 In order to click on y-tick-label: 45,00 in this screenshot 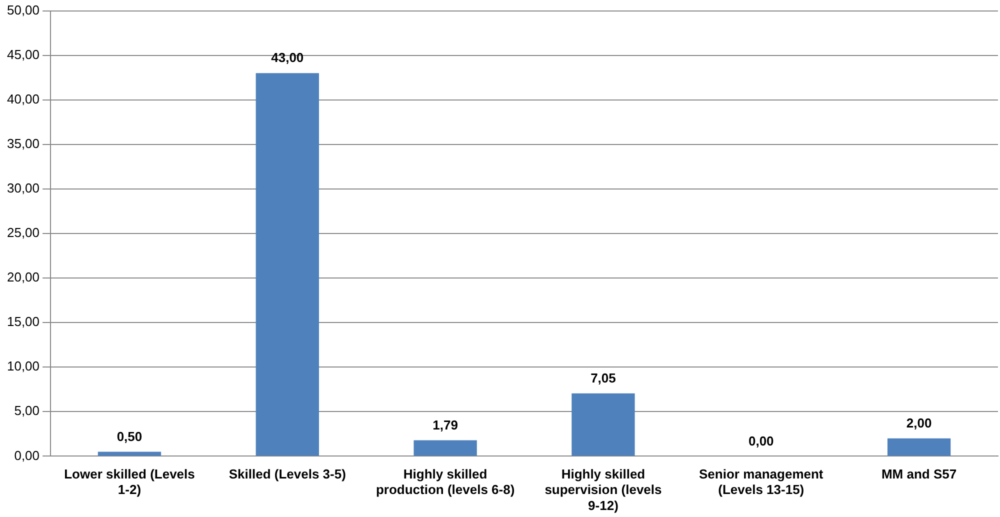, I will do `click(23, 54)`.